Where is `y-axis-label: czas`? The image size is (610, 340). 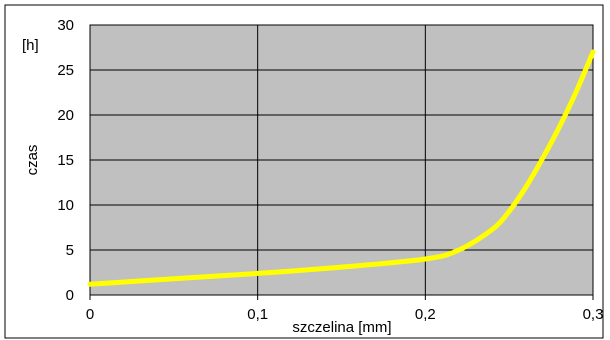 y-axis-label: czas is located at coordinates (32, 160).